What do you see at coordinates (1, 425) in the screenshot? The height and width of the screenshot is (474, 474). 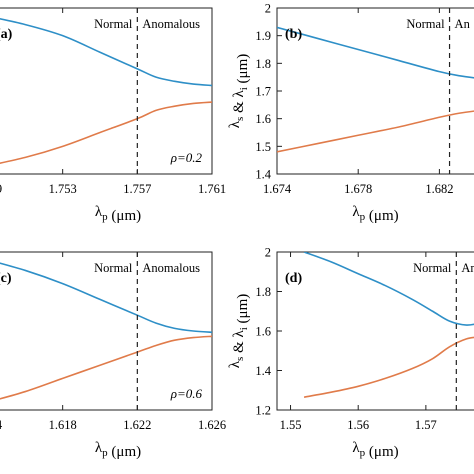 I see `x-tick-label: 1.614` at bounding box center [1, 425].